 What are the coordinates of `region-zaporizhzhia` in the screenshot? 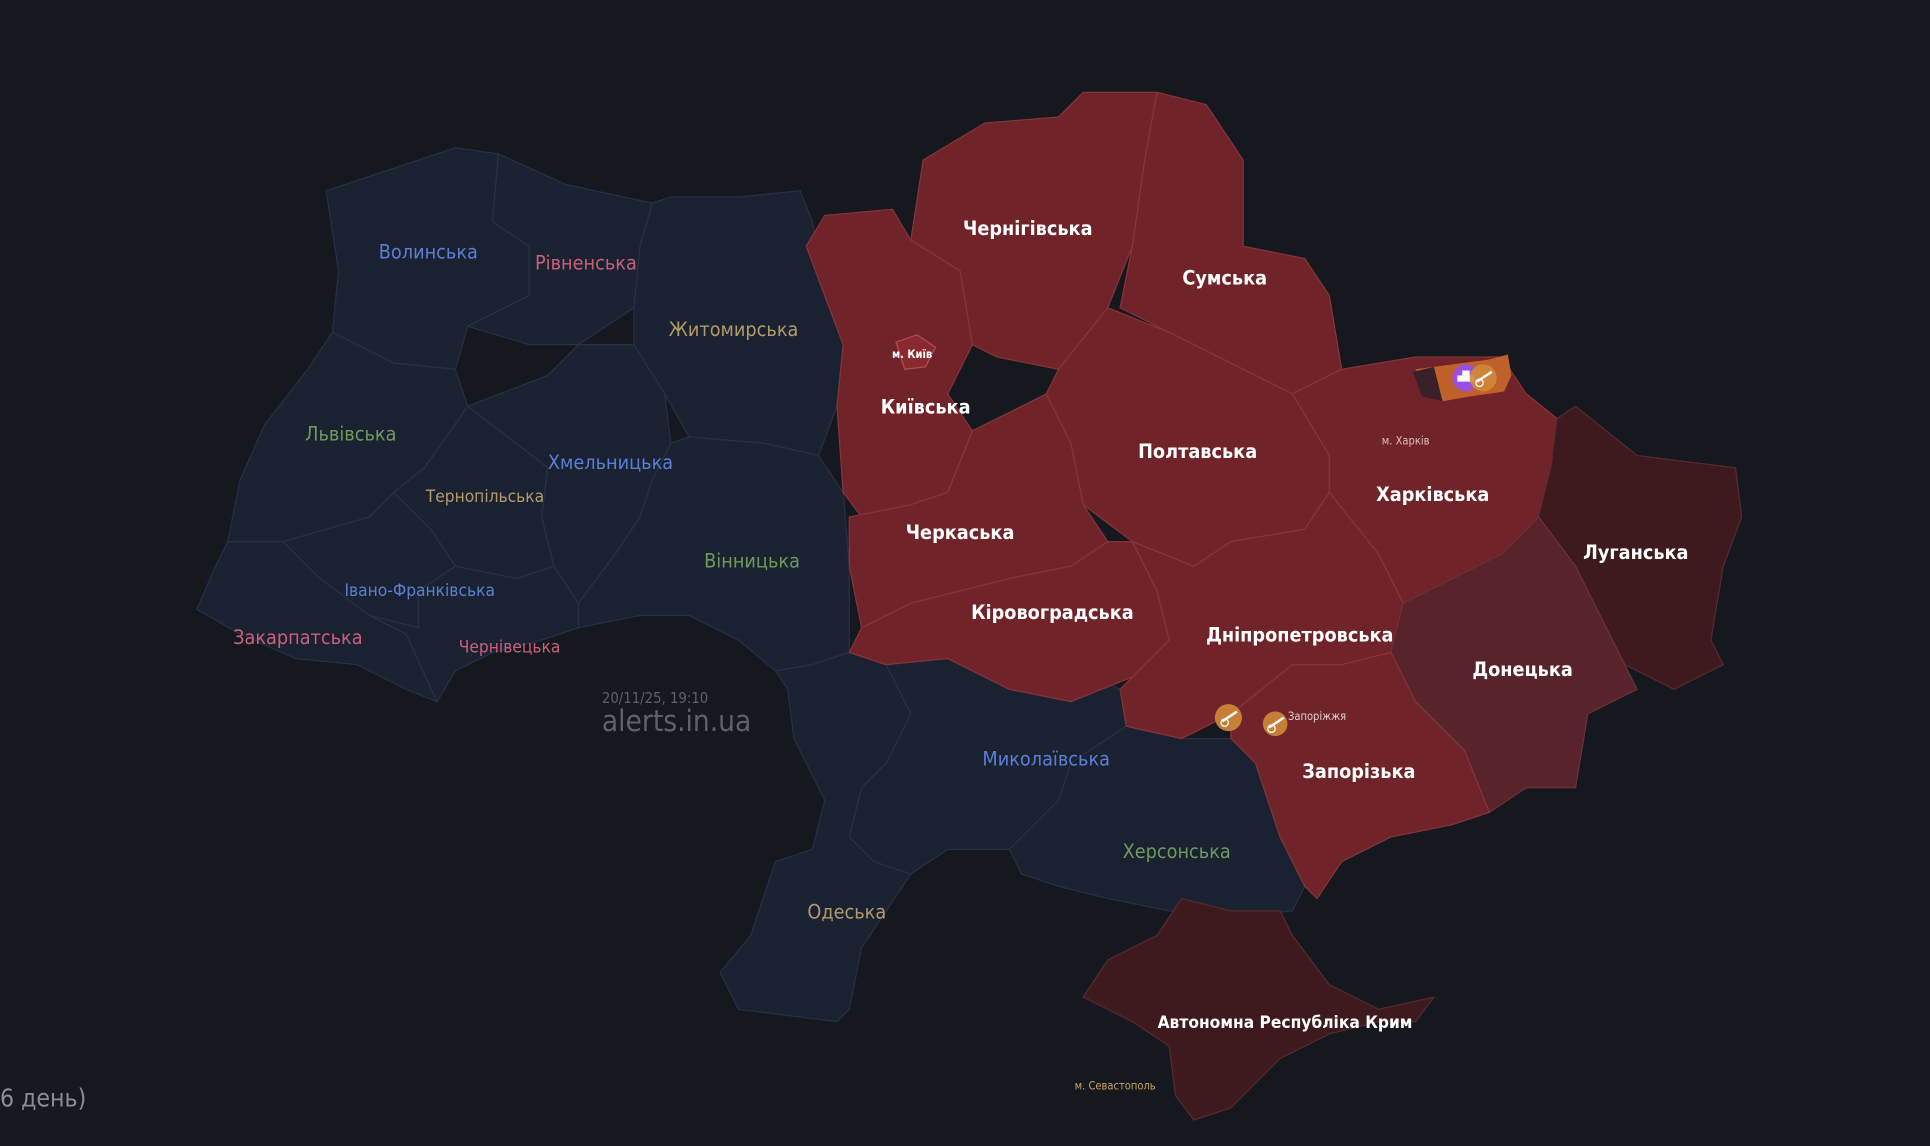 It's located at (1360, 775).